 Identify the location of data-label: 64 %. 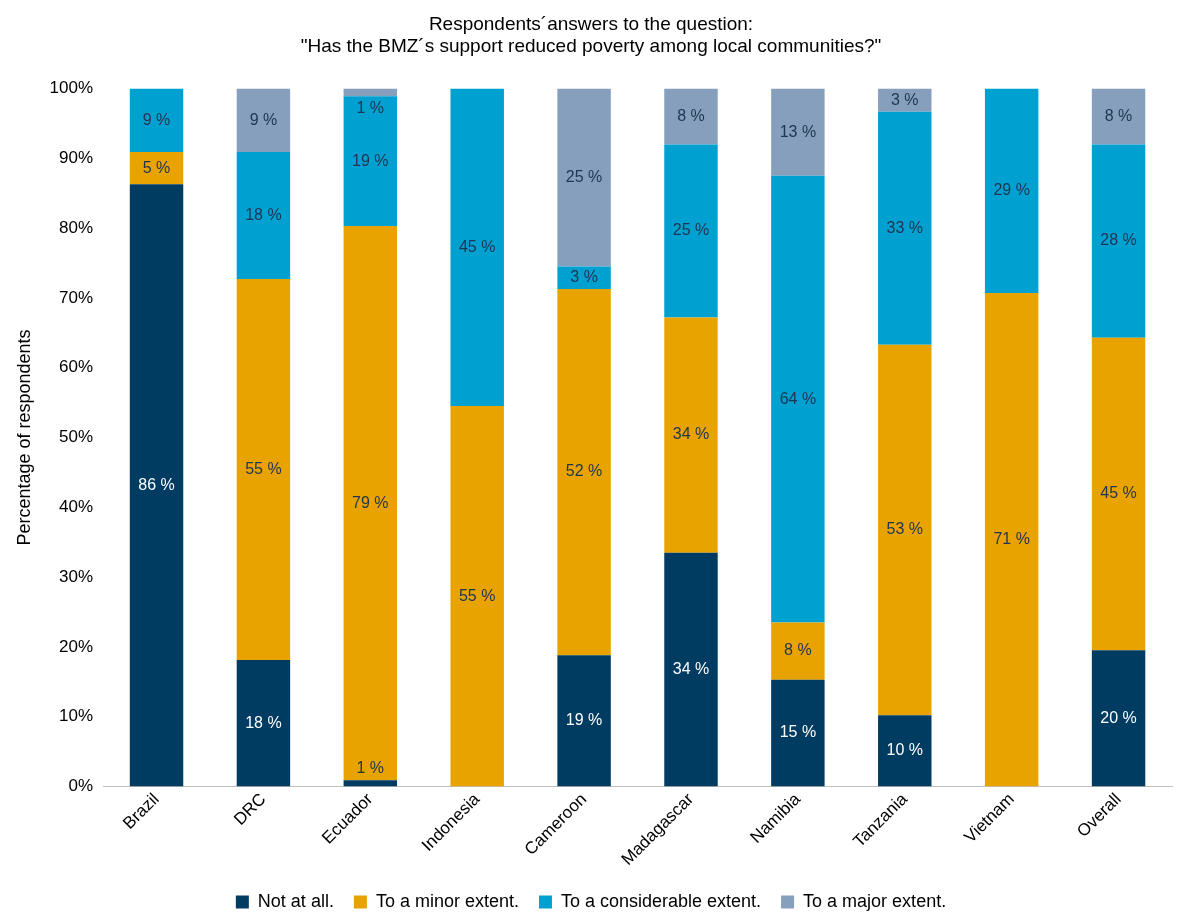
(798, 398).